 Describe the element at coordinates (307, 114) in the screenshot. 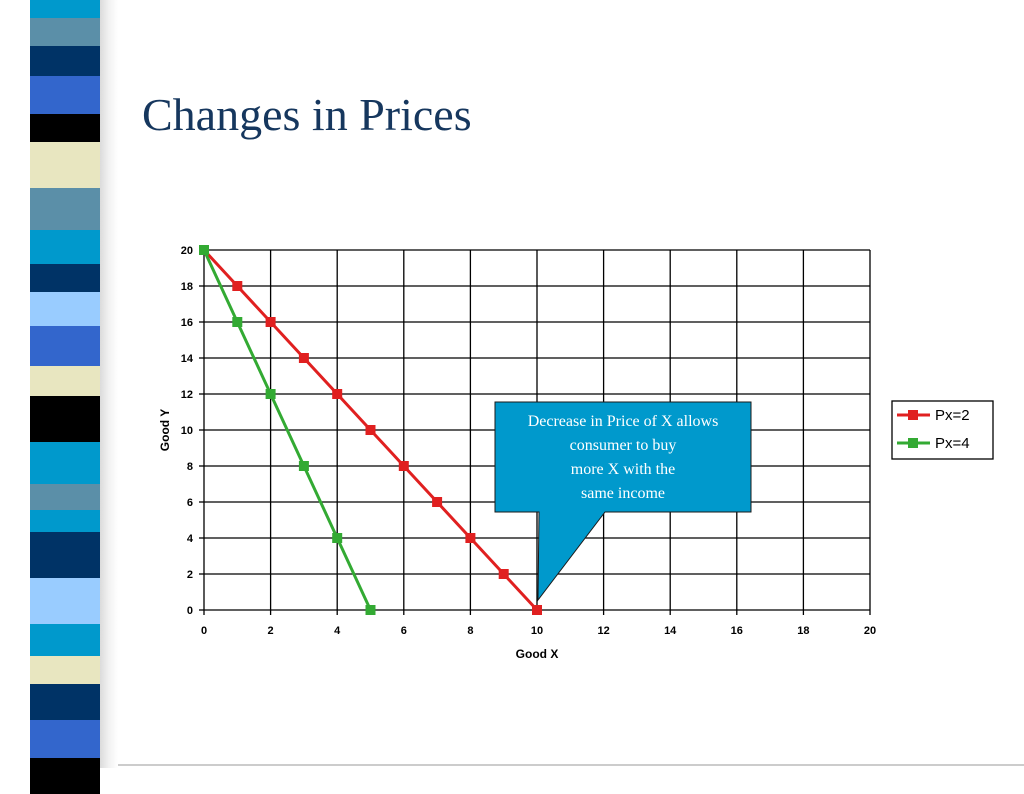

I see `slide-title: Changes in Prices` at that location.